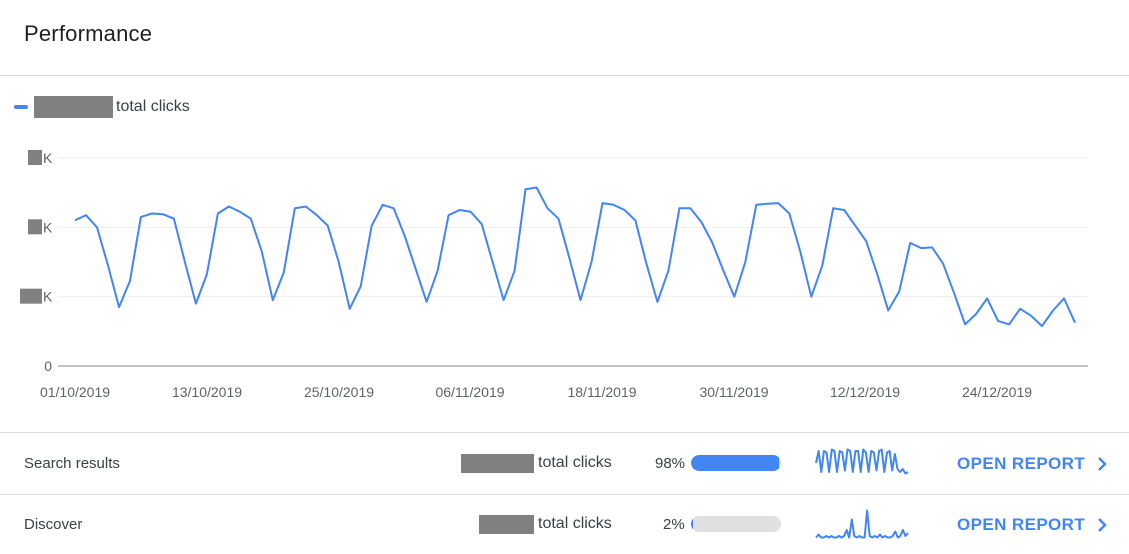 Image resolution: width=1129 pixels, height=554 pixels. I want to click on report-row-discover: Discover total clicks 2% OPEN REPORT, so click(564, 524).